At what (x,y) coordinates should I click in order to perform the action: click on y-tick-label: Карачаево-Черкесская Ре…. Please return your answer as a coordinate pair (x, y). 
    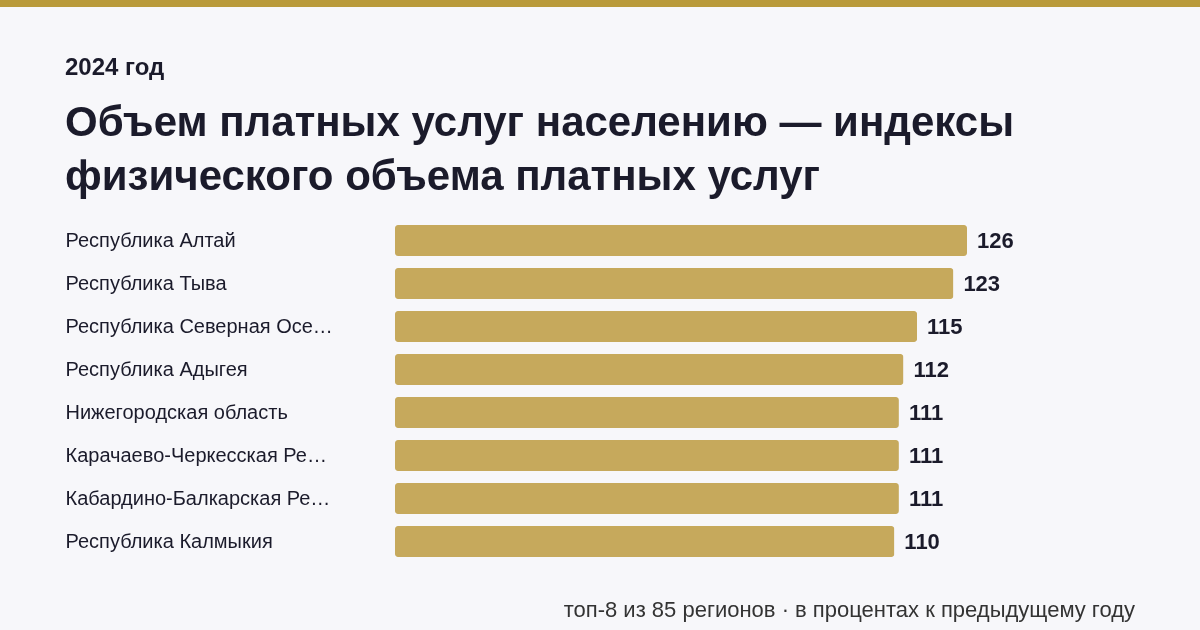
    Looking at the image, I should click on (196, 454).